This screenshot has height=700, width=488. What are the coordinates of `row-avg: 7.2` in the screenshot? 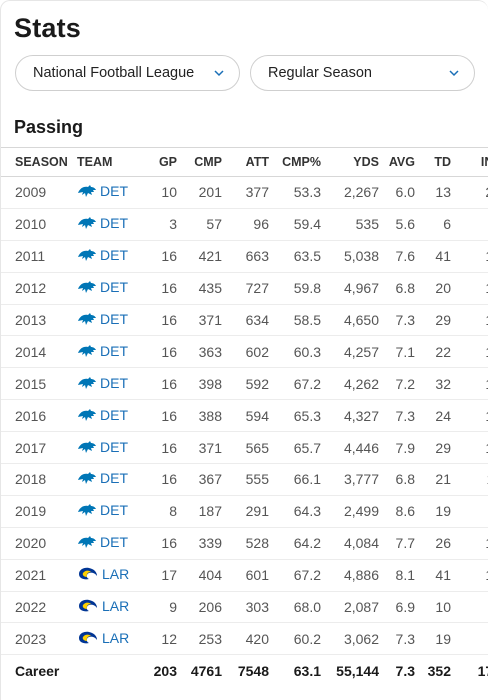 It's located at (397, 384).